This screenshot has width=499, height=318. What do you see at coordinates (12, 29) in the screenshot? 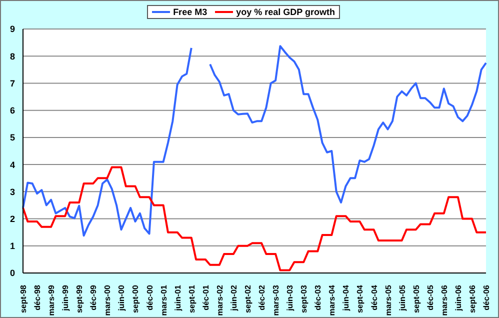
I see `y-tick-label: 9` at bounding box center [12, 29].